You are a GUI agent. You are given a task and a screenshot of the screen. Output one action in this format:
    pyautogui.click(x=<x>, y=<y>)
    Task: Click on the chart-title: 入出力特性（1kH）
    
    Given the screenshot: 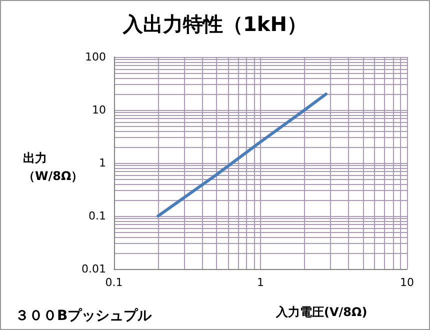 What is the action you would take?
    pyautogui.click(x=214, y=24)
    